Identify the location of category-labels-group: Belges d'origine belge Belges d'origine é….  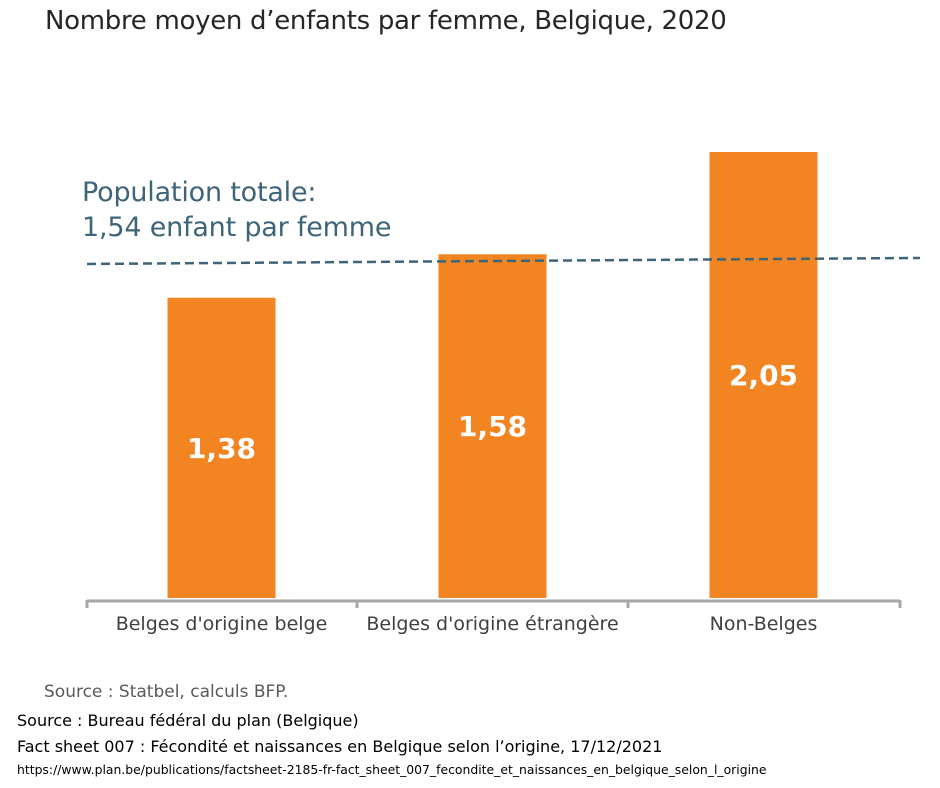
(467, 624).